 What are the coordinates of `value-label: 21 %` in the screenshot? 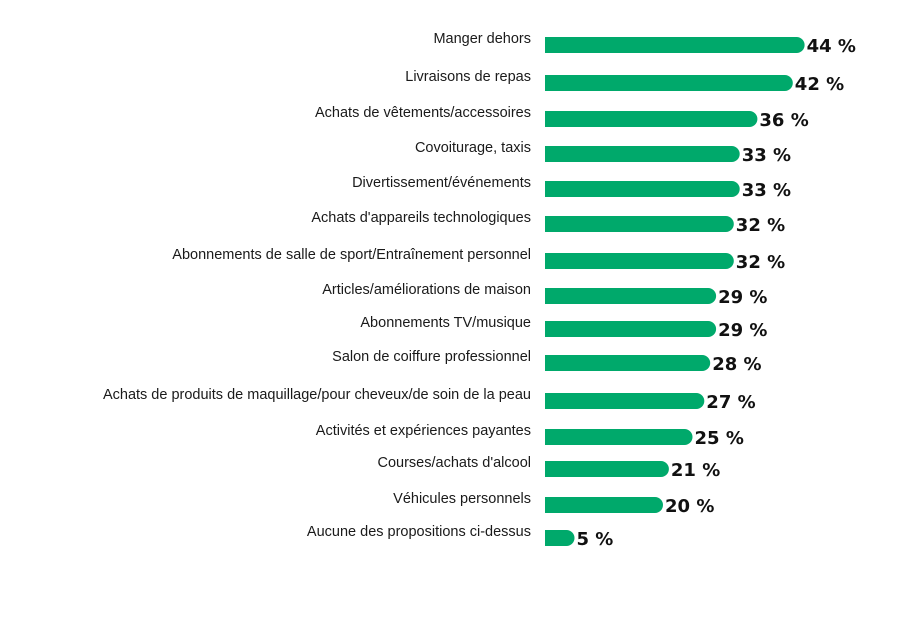 It's located at (695, 470).